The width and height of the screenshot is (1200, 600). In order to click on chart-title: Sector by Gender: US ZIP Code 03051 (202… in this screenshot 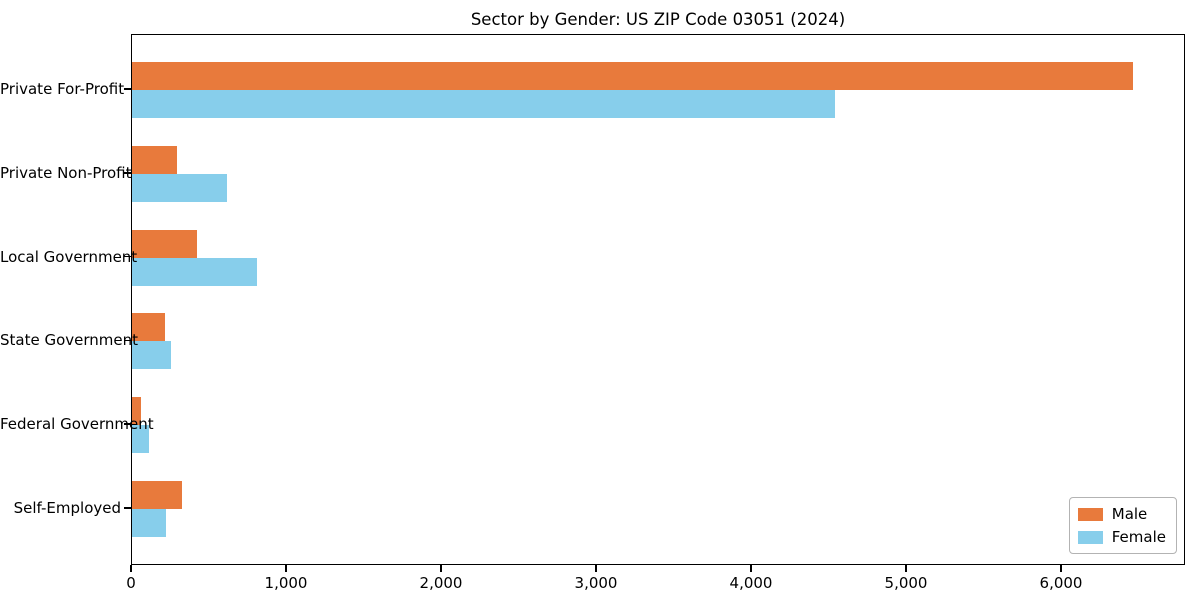, I will do `click(658, 19)`.